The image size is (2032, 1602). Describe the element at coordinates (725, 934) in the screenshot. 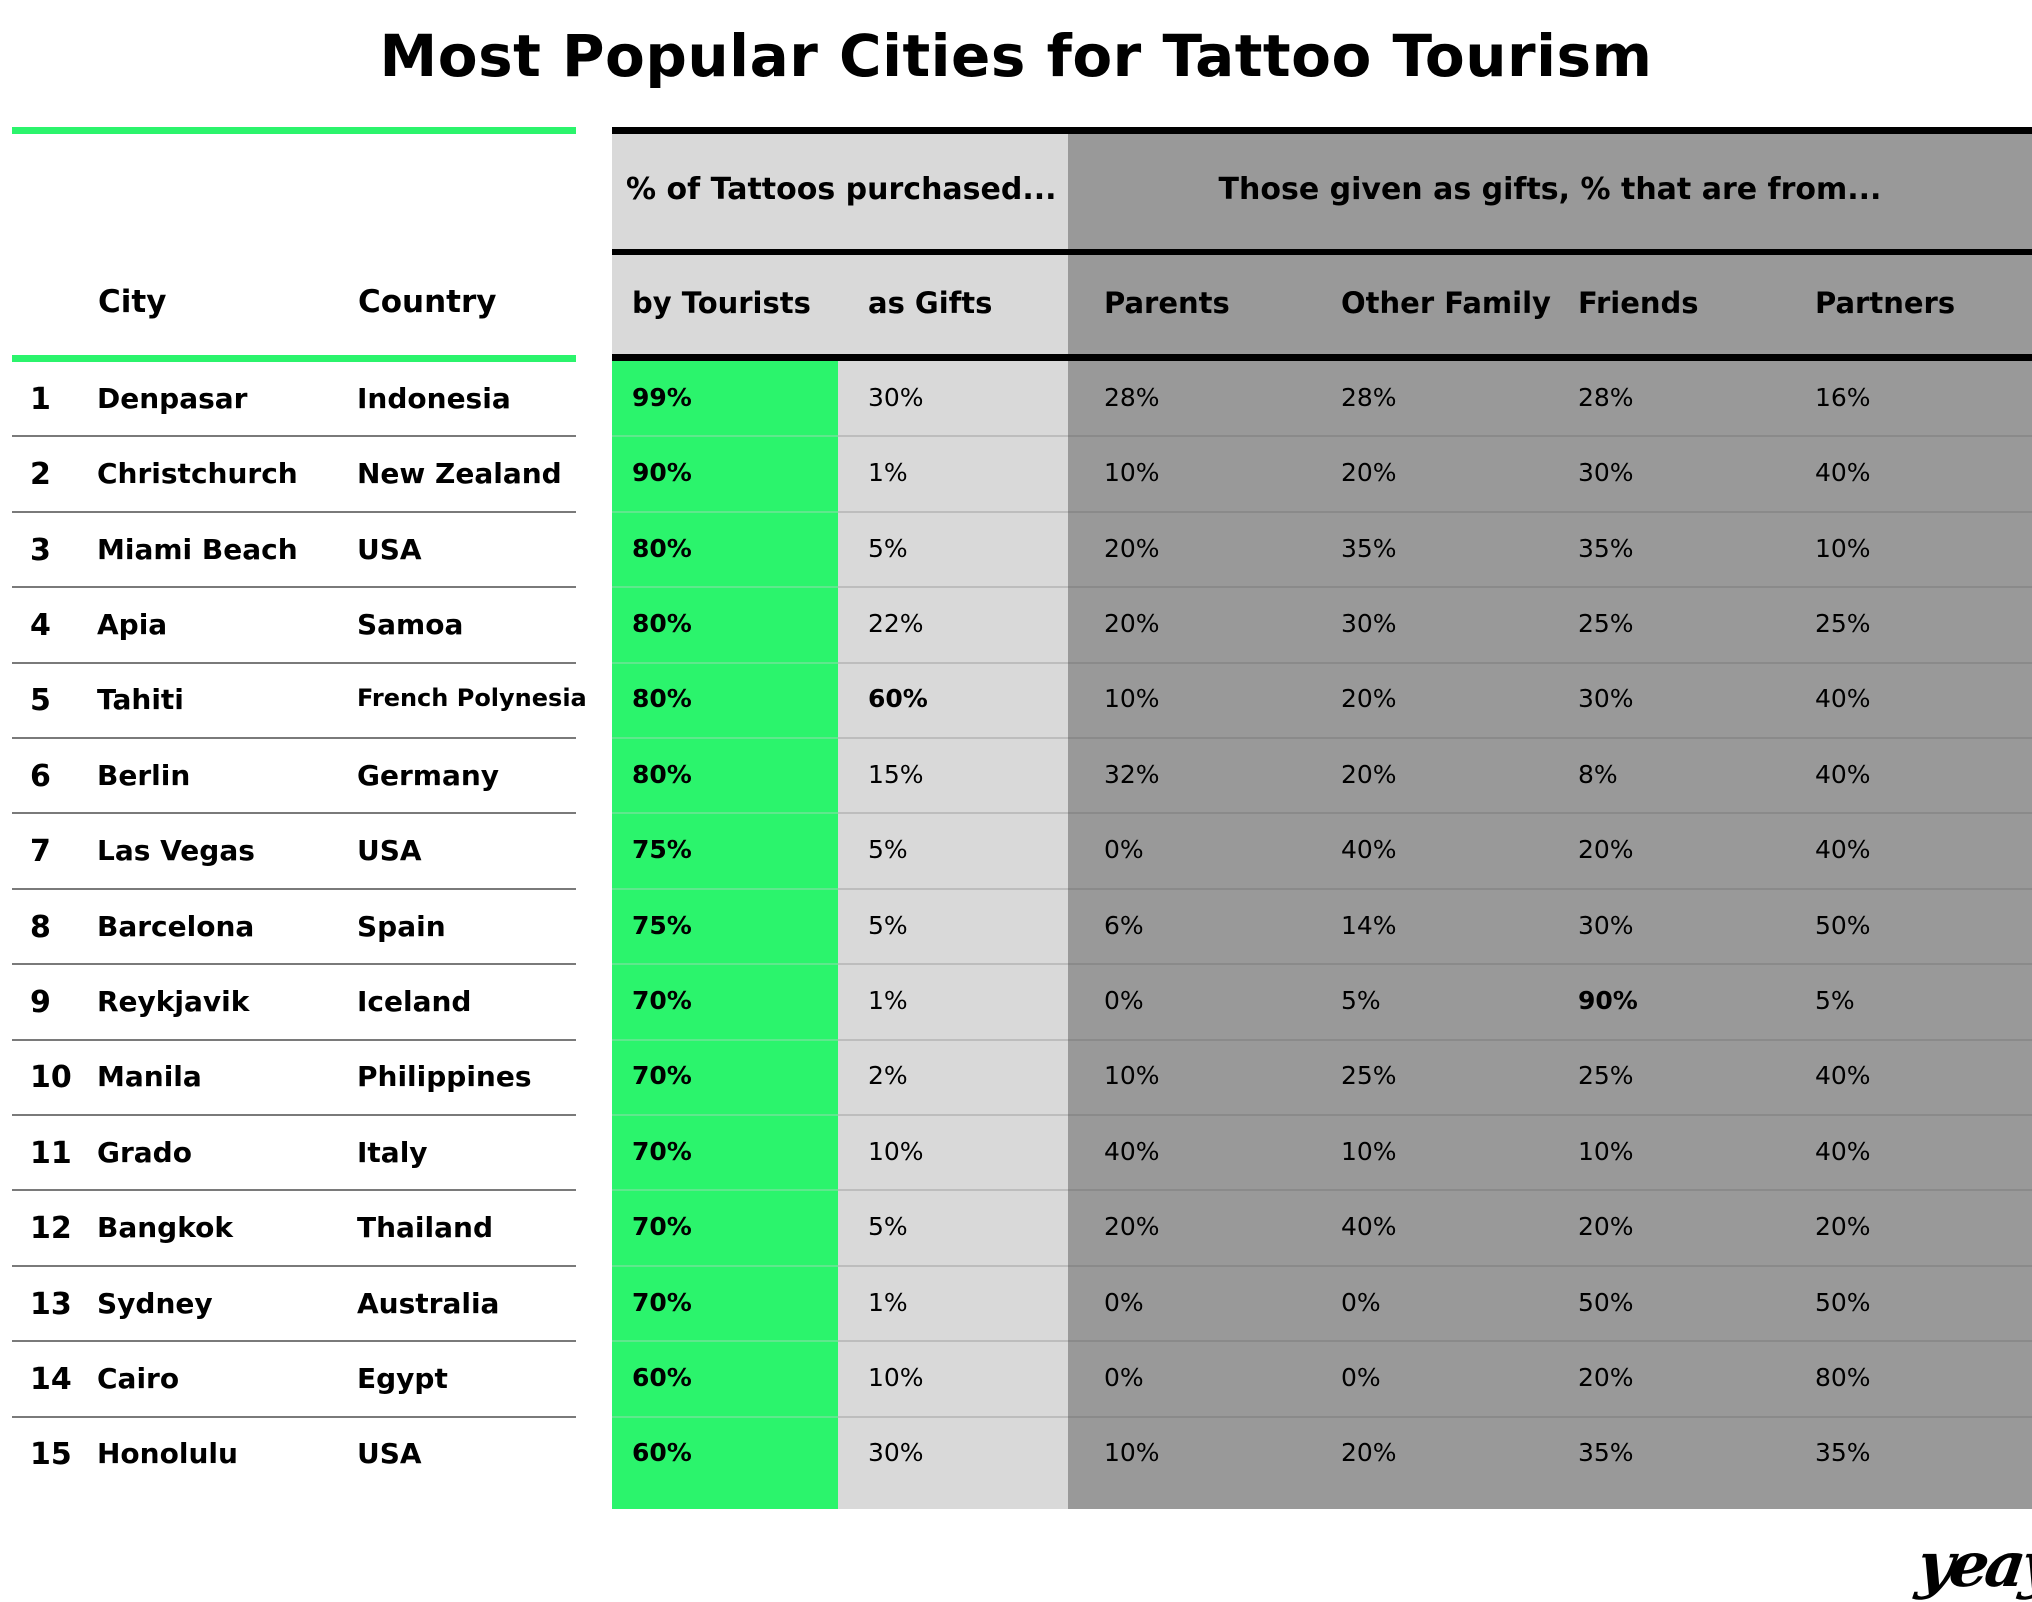

I see `tourists-column-band` at that location.